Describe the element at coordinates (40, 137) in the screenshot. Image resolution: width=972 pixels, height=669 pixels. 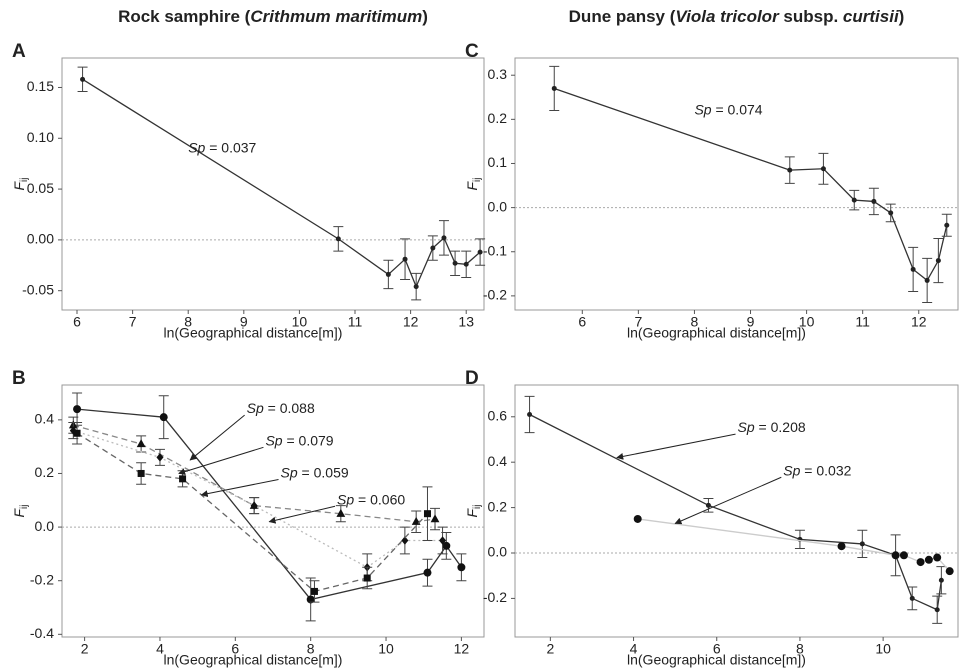
I see `y-tick-label: 0.10` at that location.